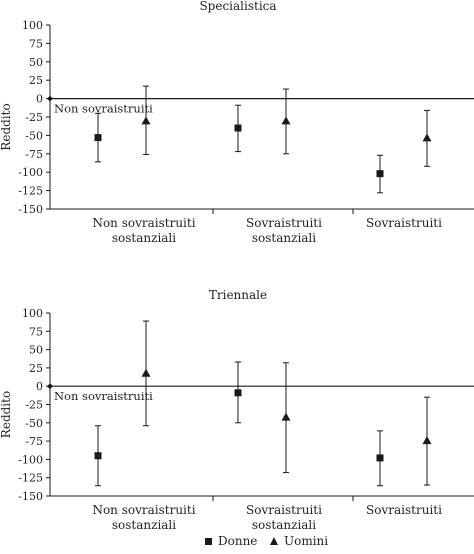 The height and width of the screenshot is (554, 474). Describe the element at coordinates (274, 541) in the screenshot. I see `legend-marker-uomini` at that location.